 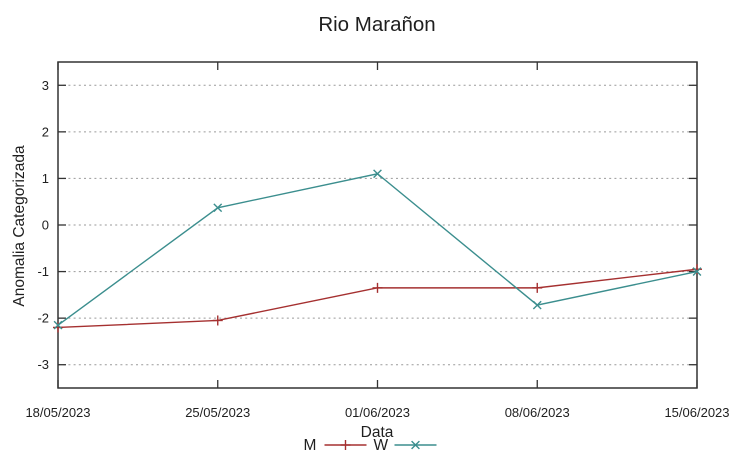 What do you see at coordinates (45, 85) in the screenshot?
I see `y-tick-label: 3` at bounding box center [45, 85].